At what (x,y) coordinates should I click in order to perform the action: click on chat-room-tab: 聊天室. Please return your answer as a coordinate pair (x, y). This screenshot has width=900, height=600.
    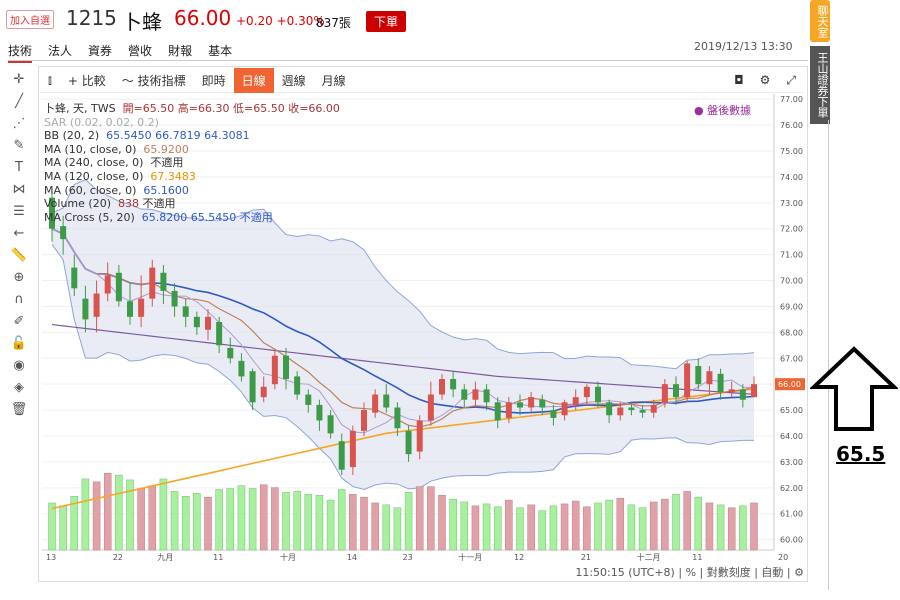
    Looking at the image, I should click on (820, 21).